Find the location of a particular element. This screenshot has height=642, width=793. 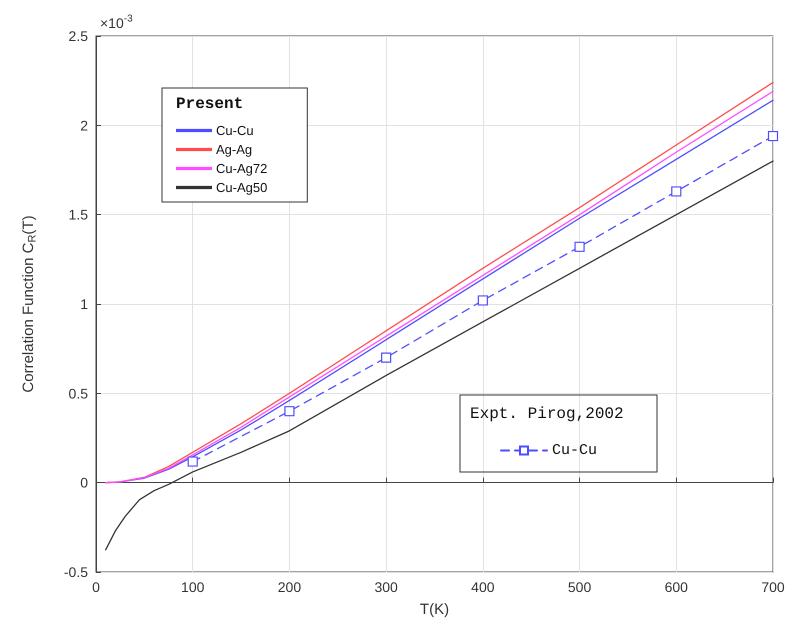

x-tick-label: 0 is located at coordinates (96, 587).